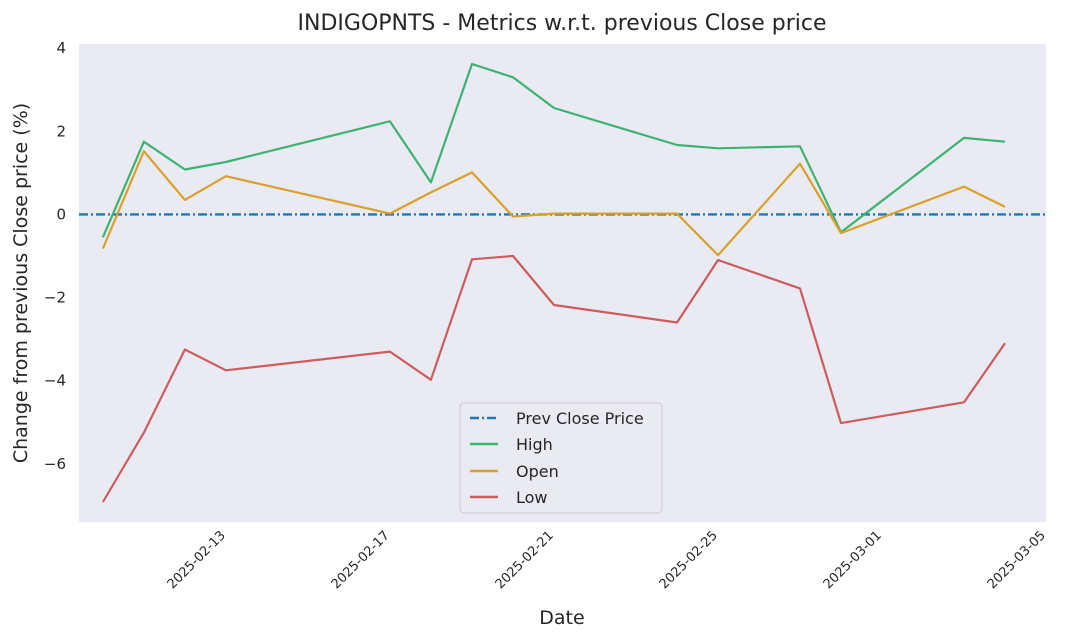 This screenshot has height=641, width=1089. Describe the element at coordinates (532, 497) in the screenshot. I see `legend-label-low: Low` at that location.